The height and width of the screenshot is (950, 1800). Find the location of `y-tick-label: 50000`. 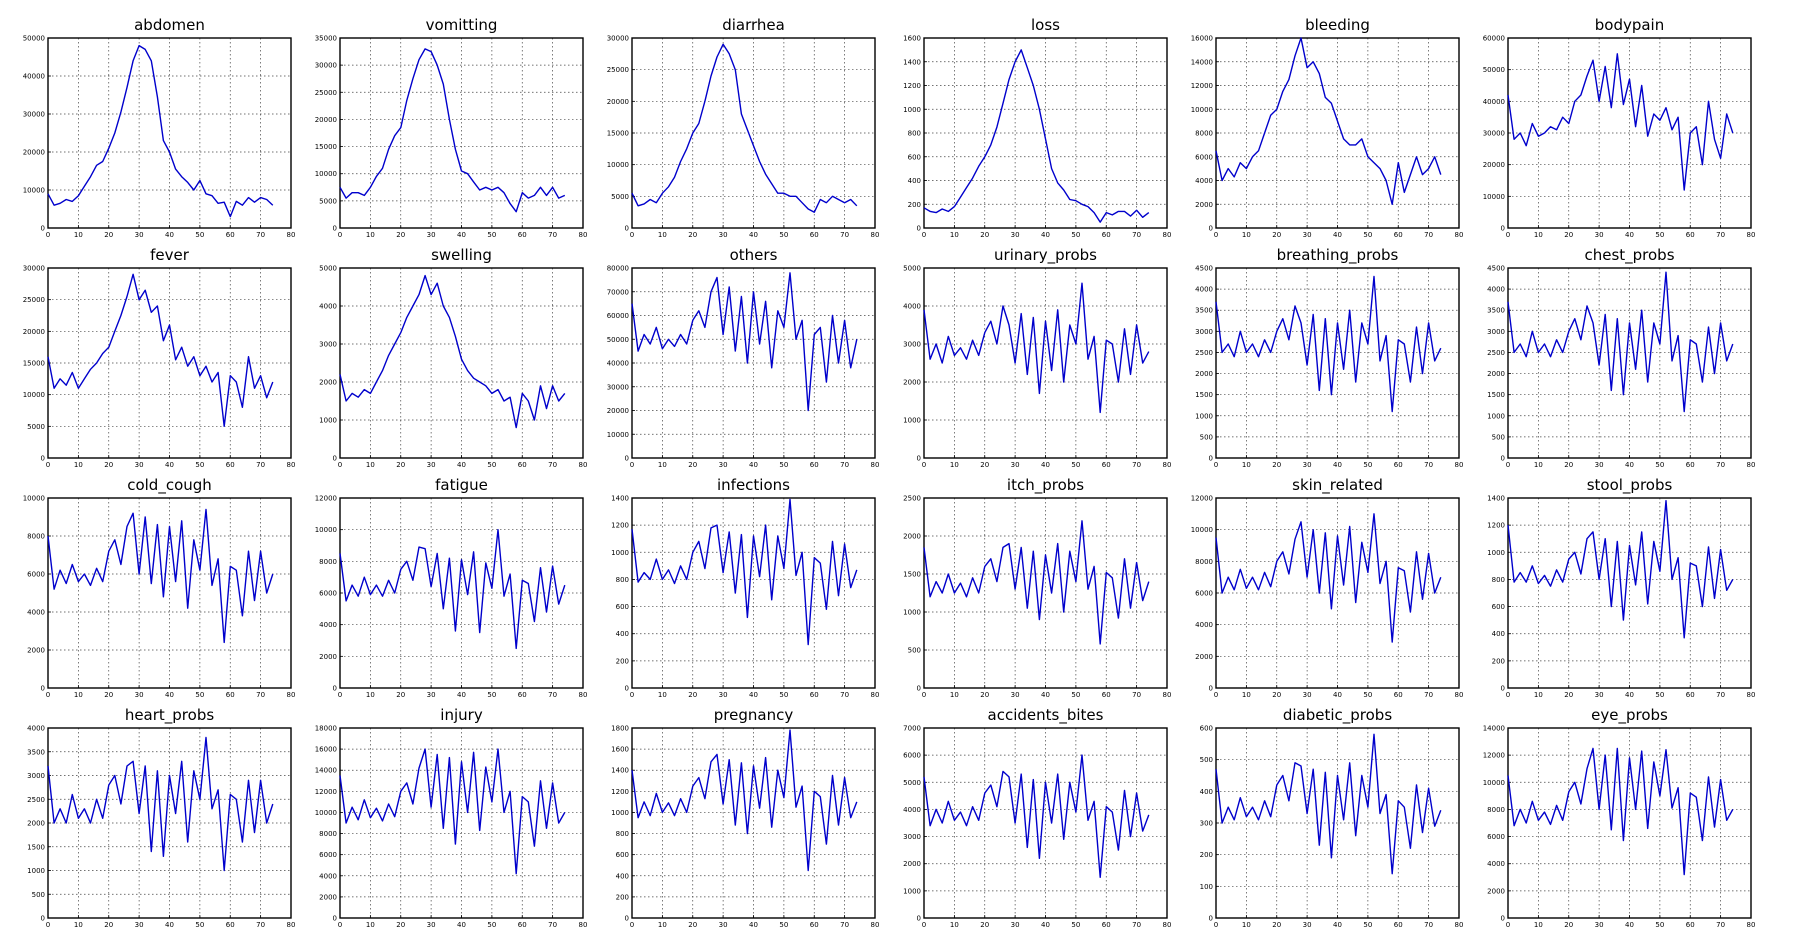

y-tick-label: 50000 is located at coordinates (34, 39).